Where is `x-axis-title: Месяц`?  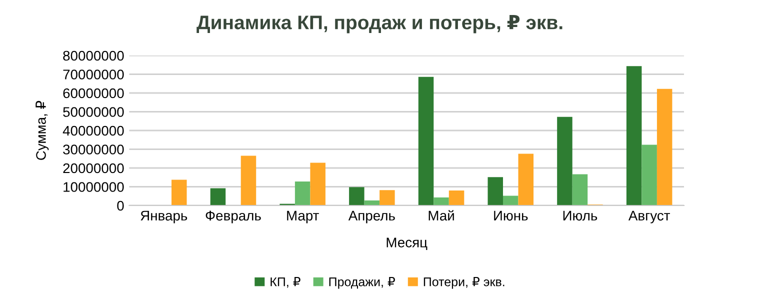 x-axis-title: Месяц is located at coordinates (407, 244).